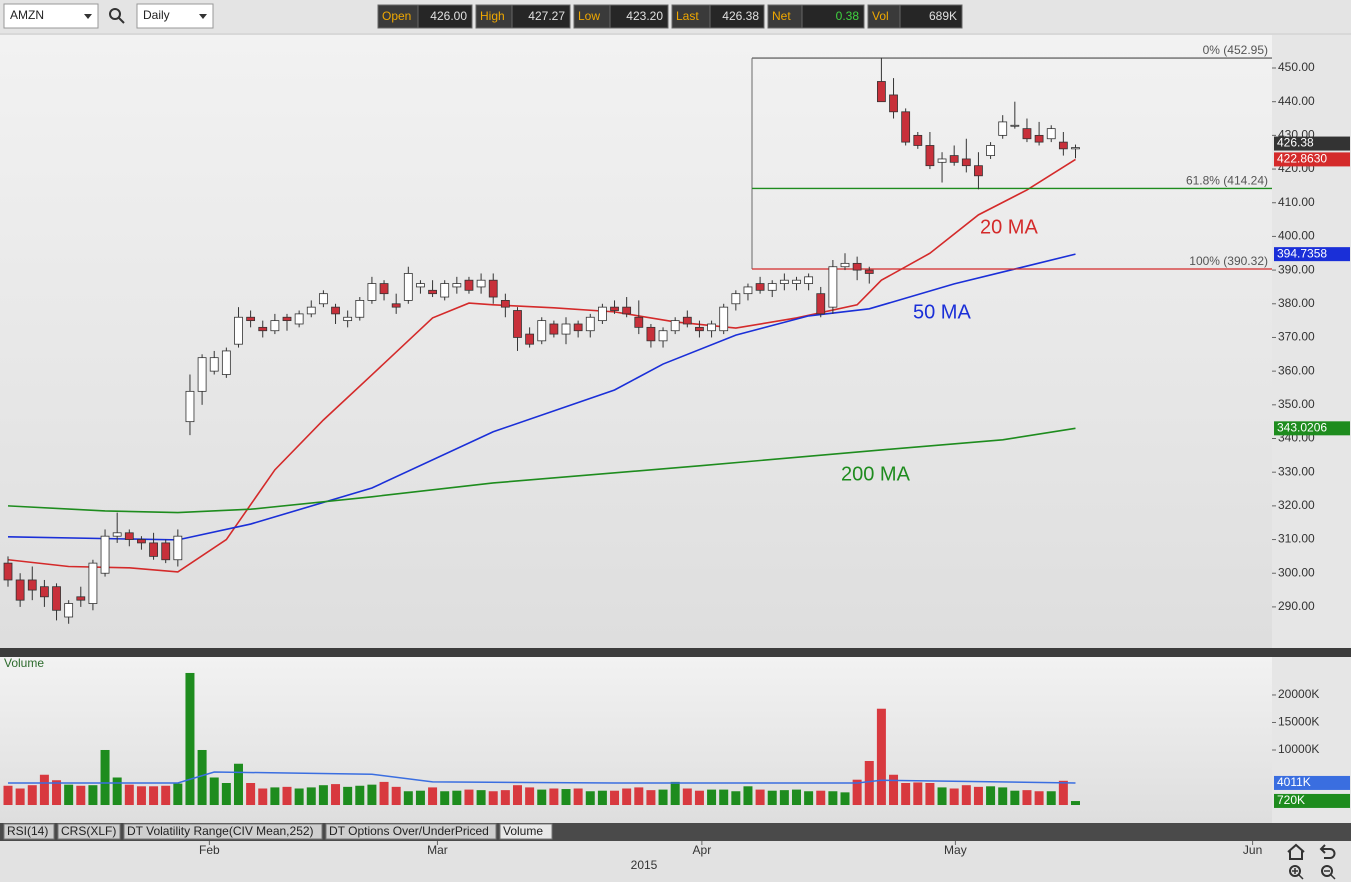  Describe the element at coordinates (1296, 872) in the screenshot. I see `zoom-in-button` at that location.